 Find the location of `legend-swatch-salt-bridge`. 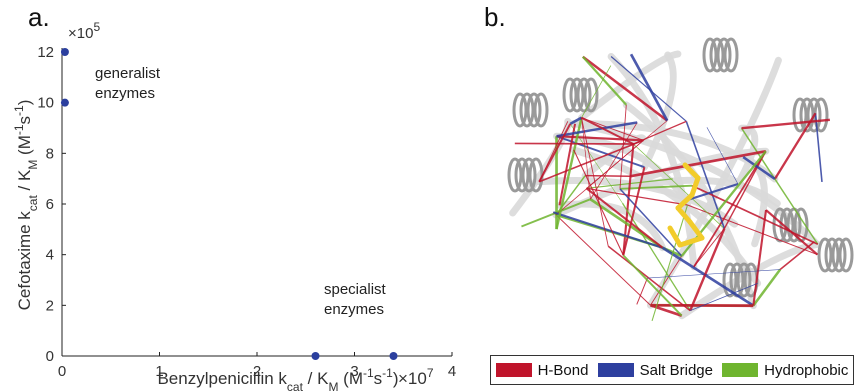

legend-swatch-salt-bridge is located at coordinates (615, 370).